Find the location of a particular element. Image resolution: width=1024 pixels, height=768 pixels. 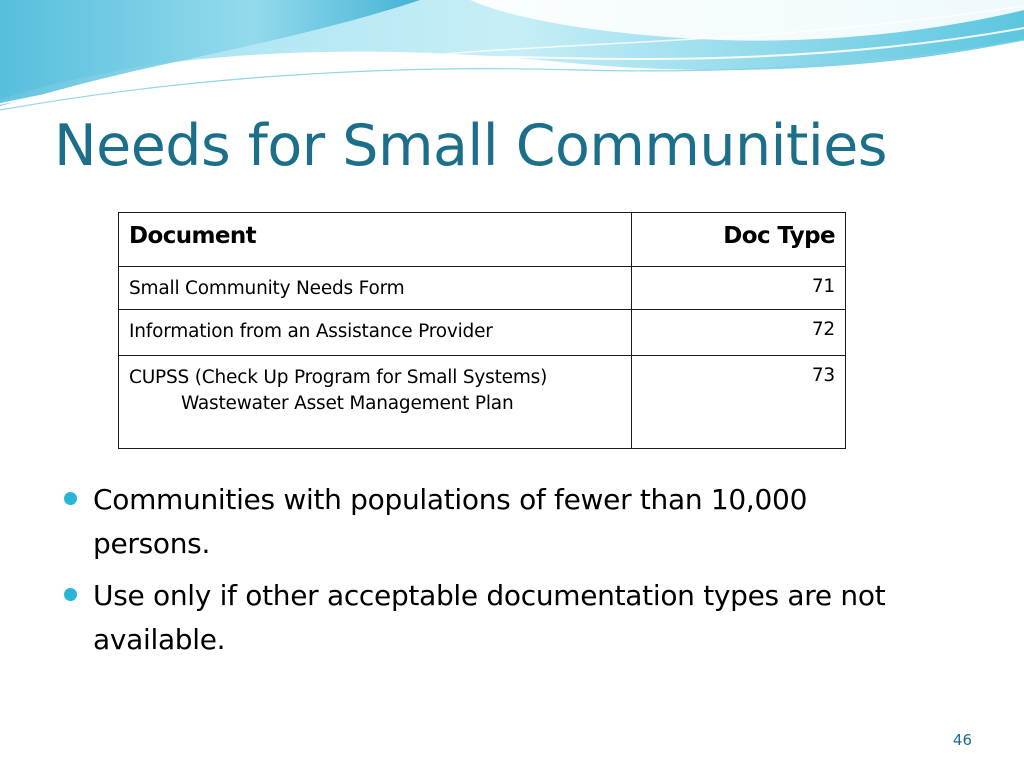

doc-type-cell: 73 is located at coordinates (738, 402).